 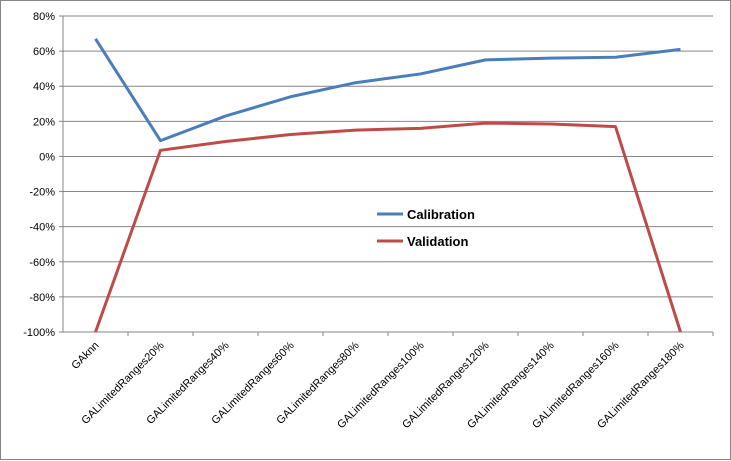 I want to click on y-tick-label: 0%, so click(x=47, y=157).